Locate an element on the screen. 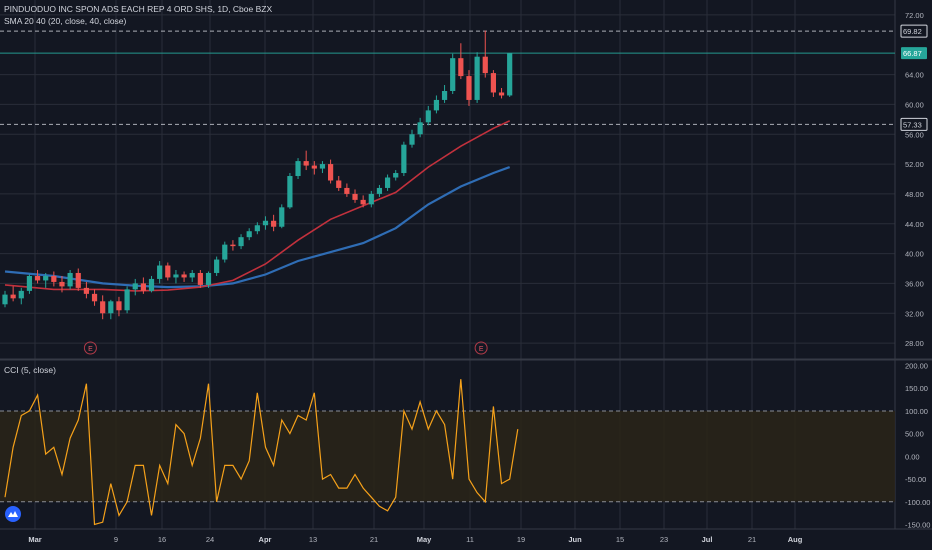 This screenshot has width=932, height=550. price-tick-label: 60.00 is located at coordinates (914, 104).